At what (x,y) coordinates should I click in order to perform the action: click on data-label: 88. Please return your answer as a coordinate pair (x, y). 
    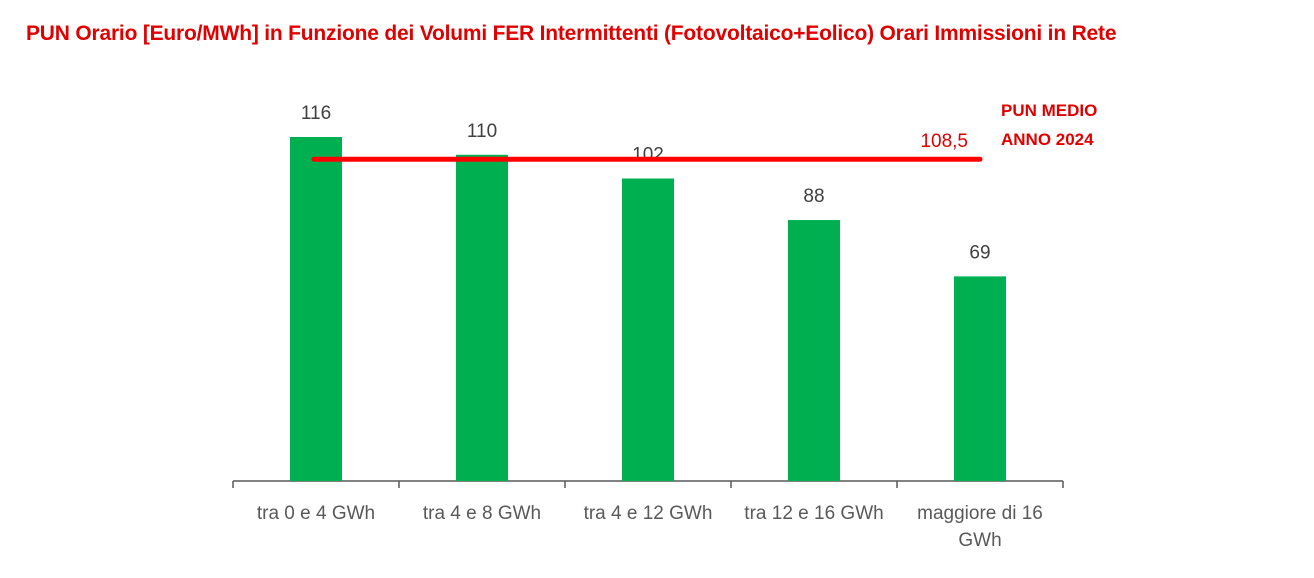
    Looking at the image, I should click on (813, 196).